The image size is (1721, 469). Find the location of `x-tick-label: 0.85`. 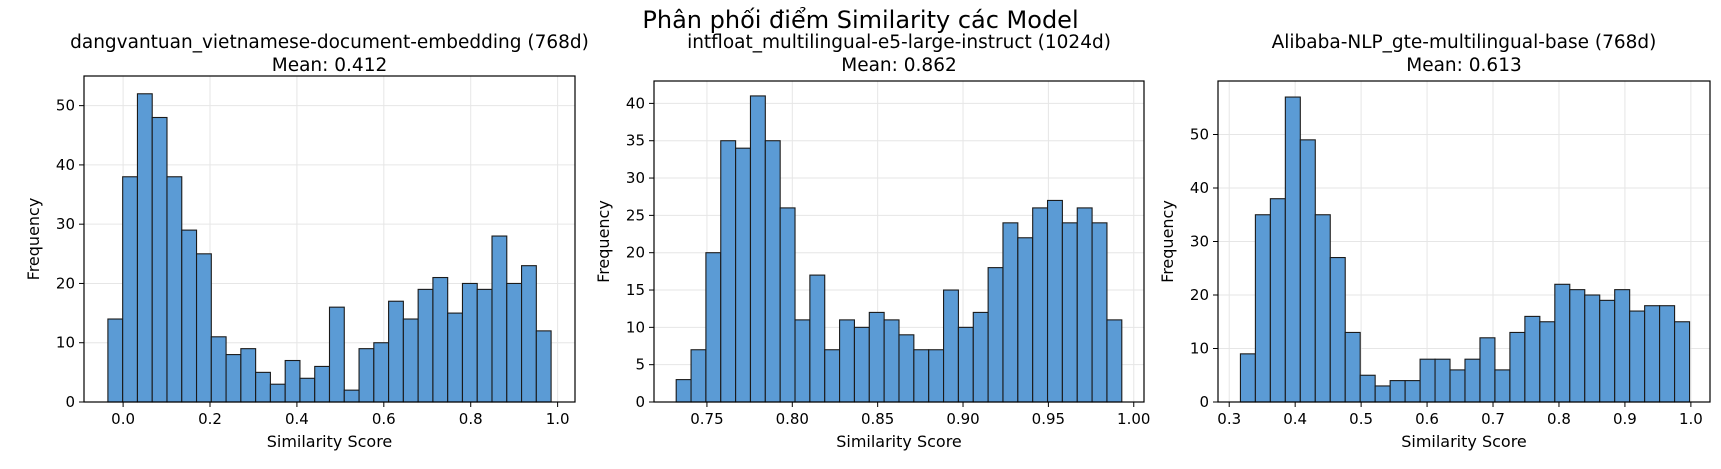

x-tick-label: 0.85 is located at coordinates (877, 419).